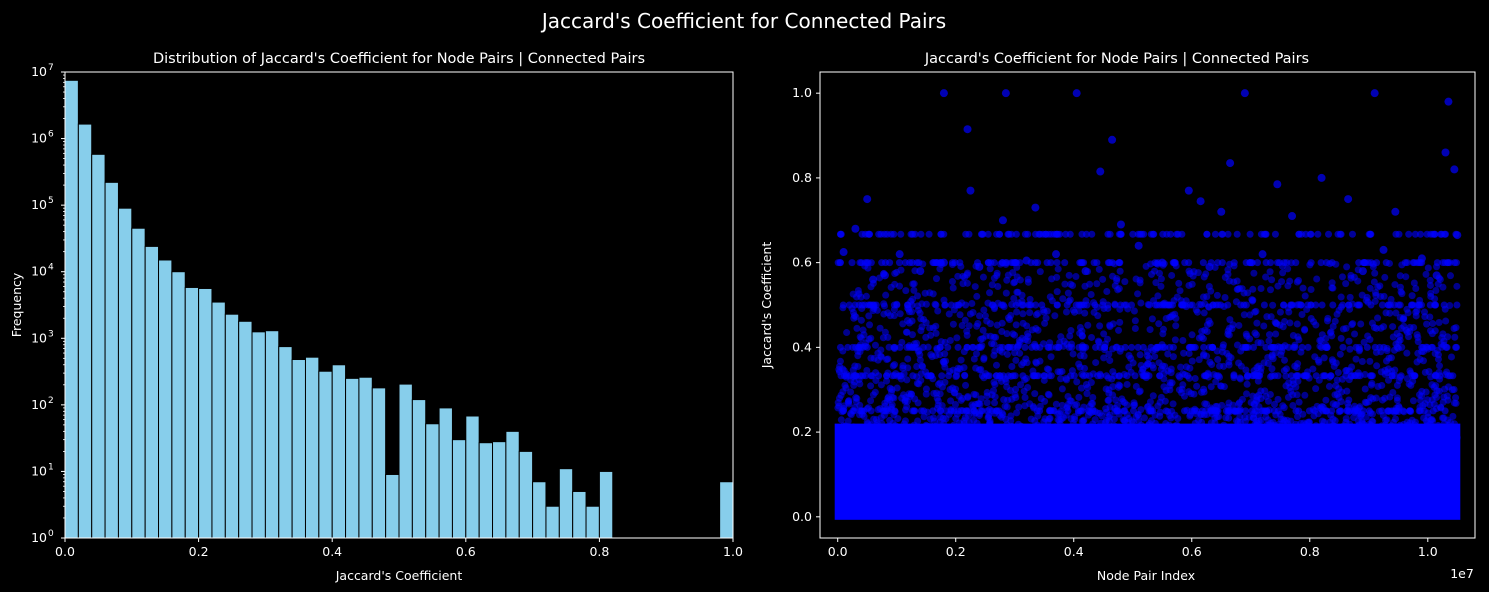 The image size is (1489, 592). I want to click on histogram-ytick-label: 10, so click(39, 404).